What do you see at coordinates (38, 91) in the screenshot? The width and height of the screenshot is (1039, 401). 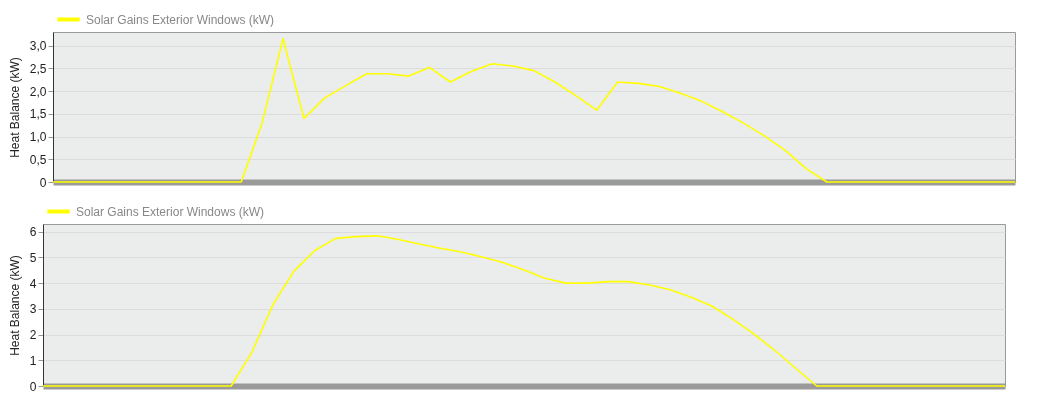 I see `y-tick-label: 2,0` at bounding box center [38, 91].